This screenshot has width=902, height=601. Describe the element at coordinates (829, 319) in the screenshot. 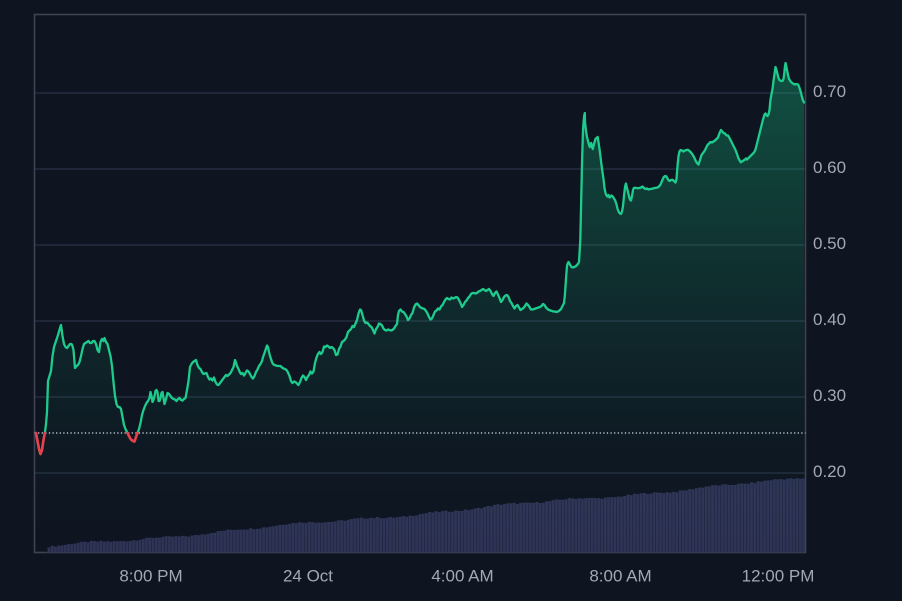

I see `svg-text: 0.40` at that location.